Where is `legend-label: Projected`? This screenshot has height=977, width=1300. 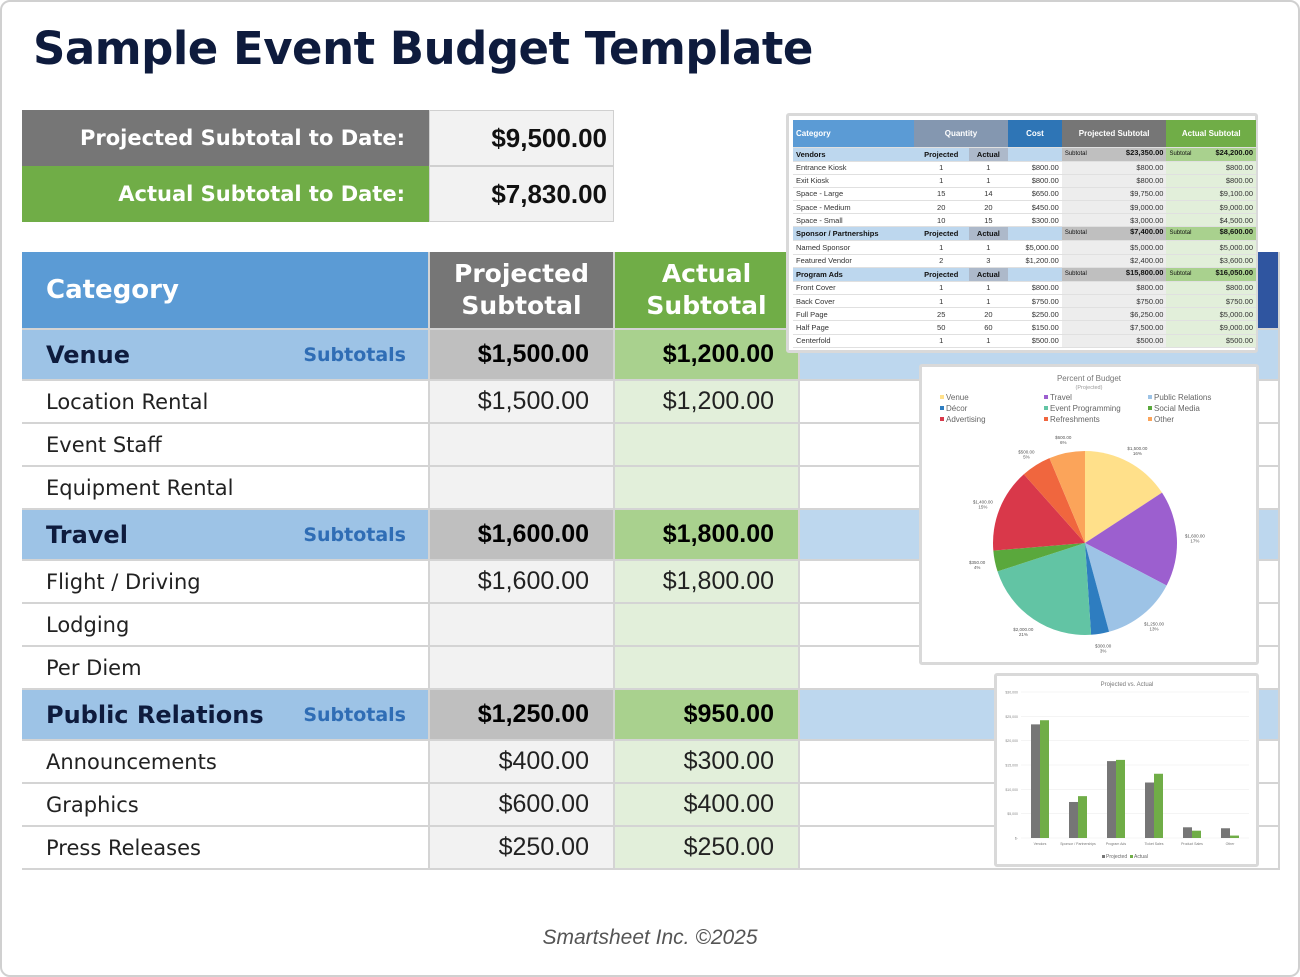 legend-label: Projected is located at coordinates (1116, 857).